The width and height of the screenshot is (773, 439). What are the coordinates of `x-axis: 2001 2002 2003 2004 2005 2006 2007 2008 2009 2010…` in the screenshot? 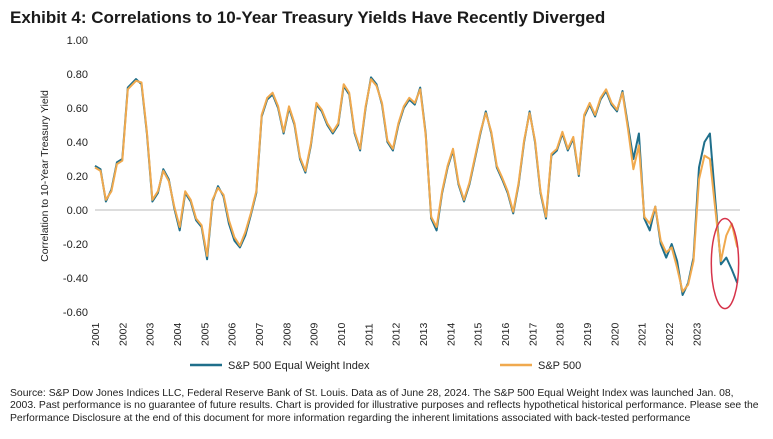 It's located at (396, 334).